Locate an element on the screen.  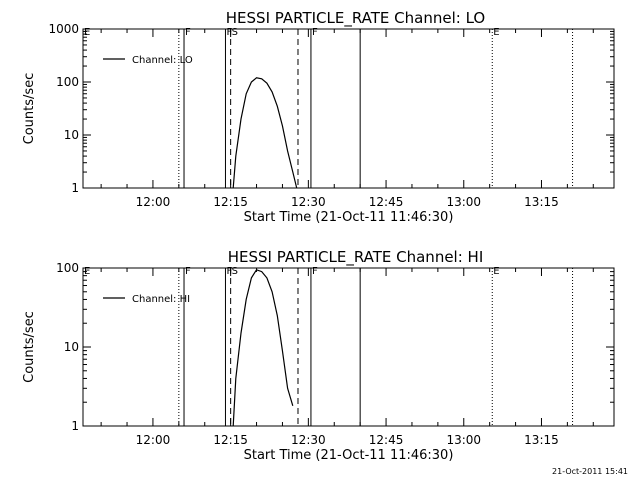
panel-2-x-tick-label: 12:45 is located at coordinates (386, 440).